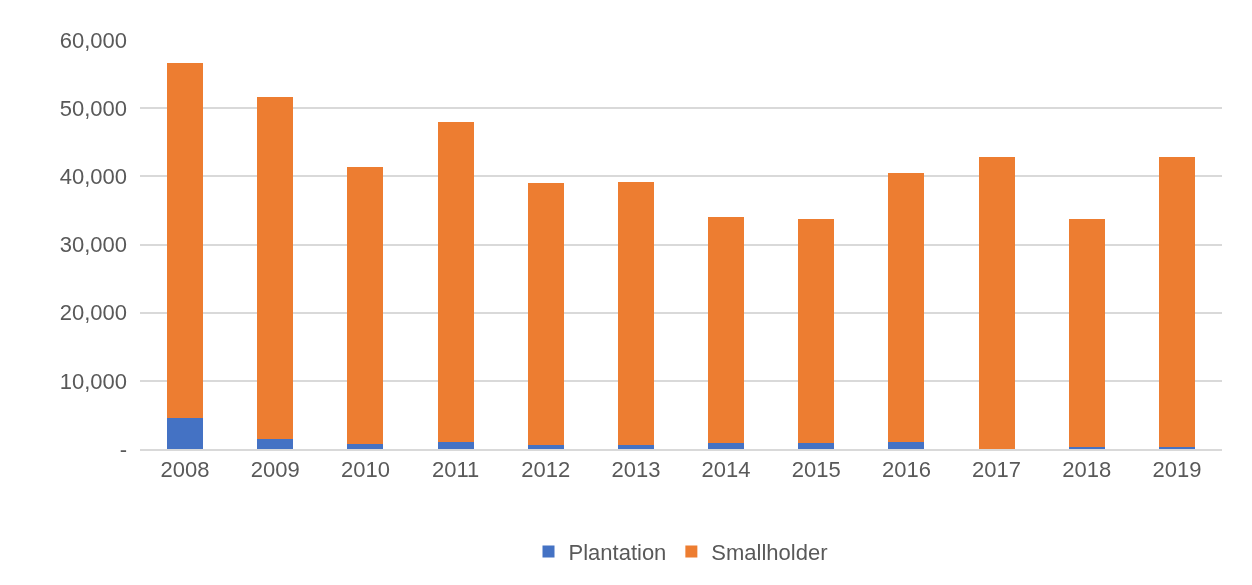  What do you see at coordinates (93, 40) in the screenshot?
I see `y-tick-label: 60,000` at bounding box center [93, 40].